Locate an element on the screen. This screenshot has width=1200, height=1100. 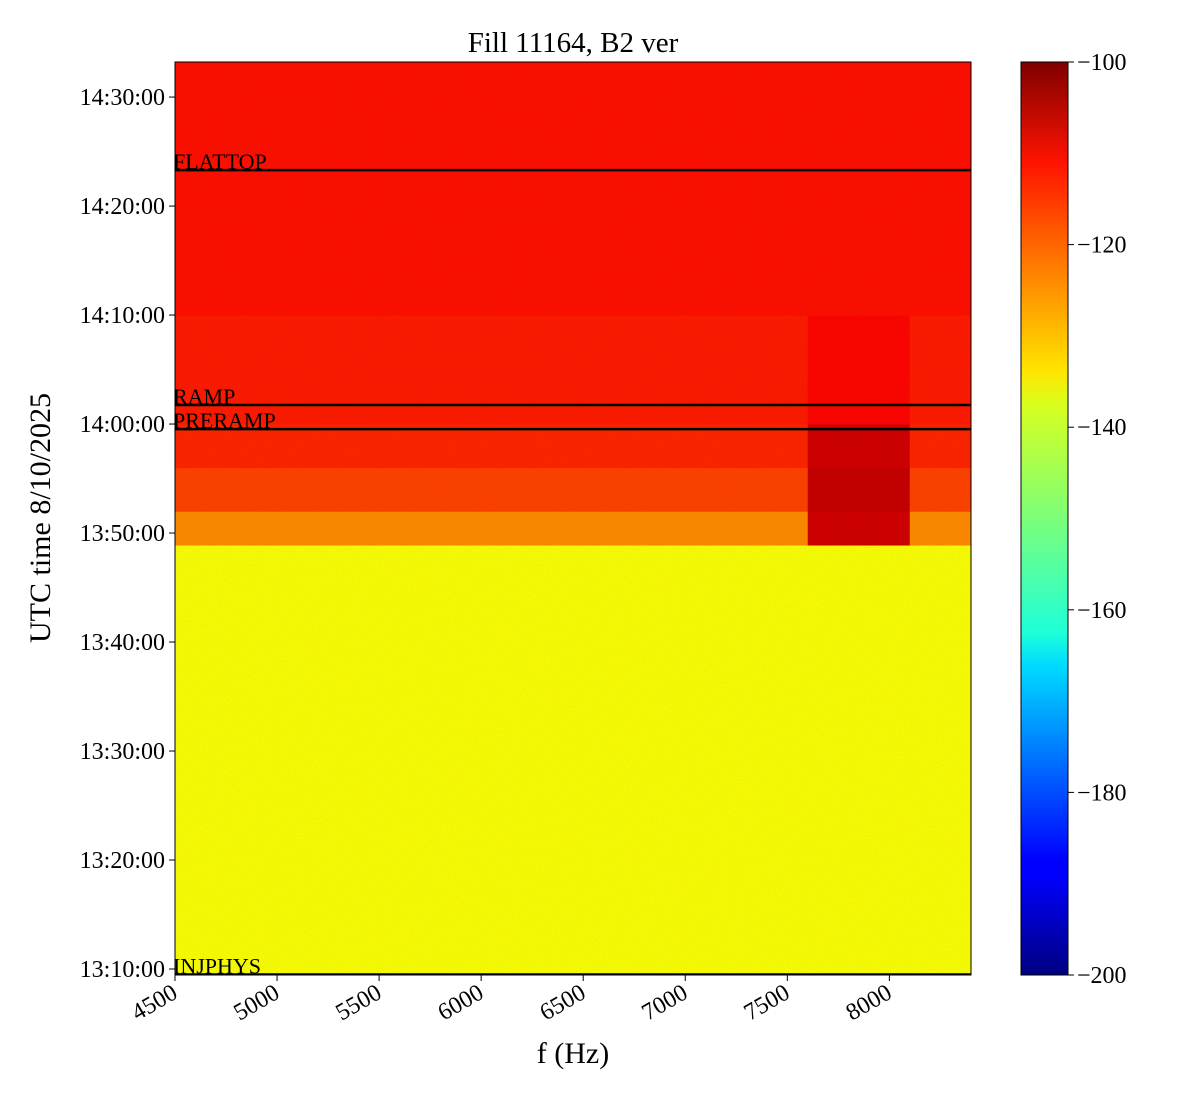
annotation-label: RAMP is located at coordinates (204, 396).